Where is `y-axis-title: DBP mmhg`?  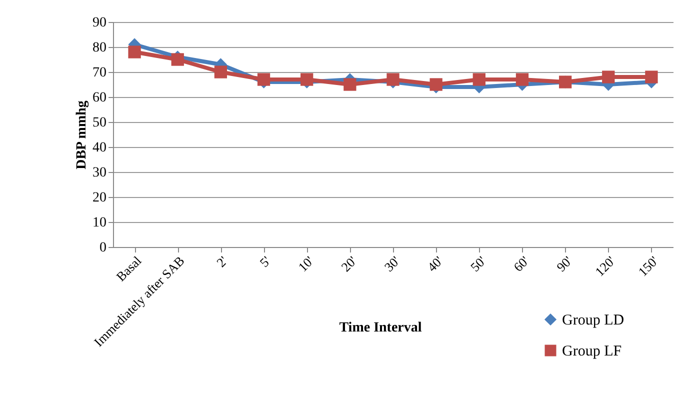 y-axis-title: DBP mmhg is located at coordinates (82, 135).